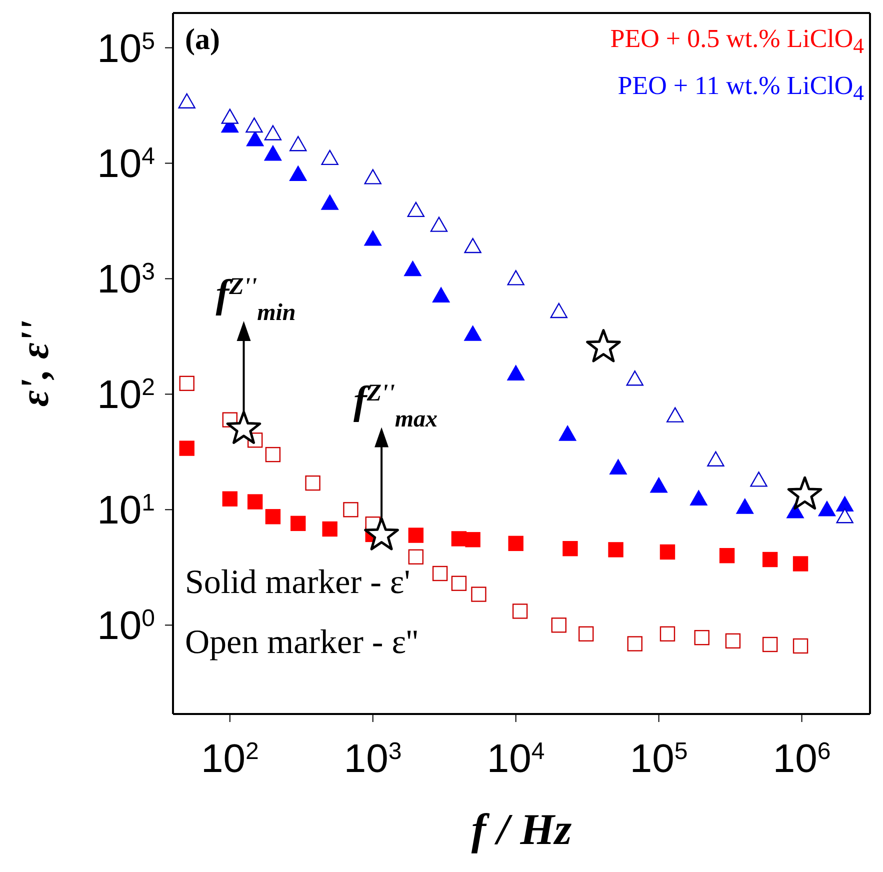 This screenshot has width=883, height=872. Describe the element at coordinates (521, 829) in the screenshot. I see `x-axis-title: f / Hz` at that location.